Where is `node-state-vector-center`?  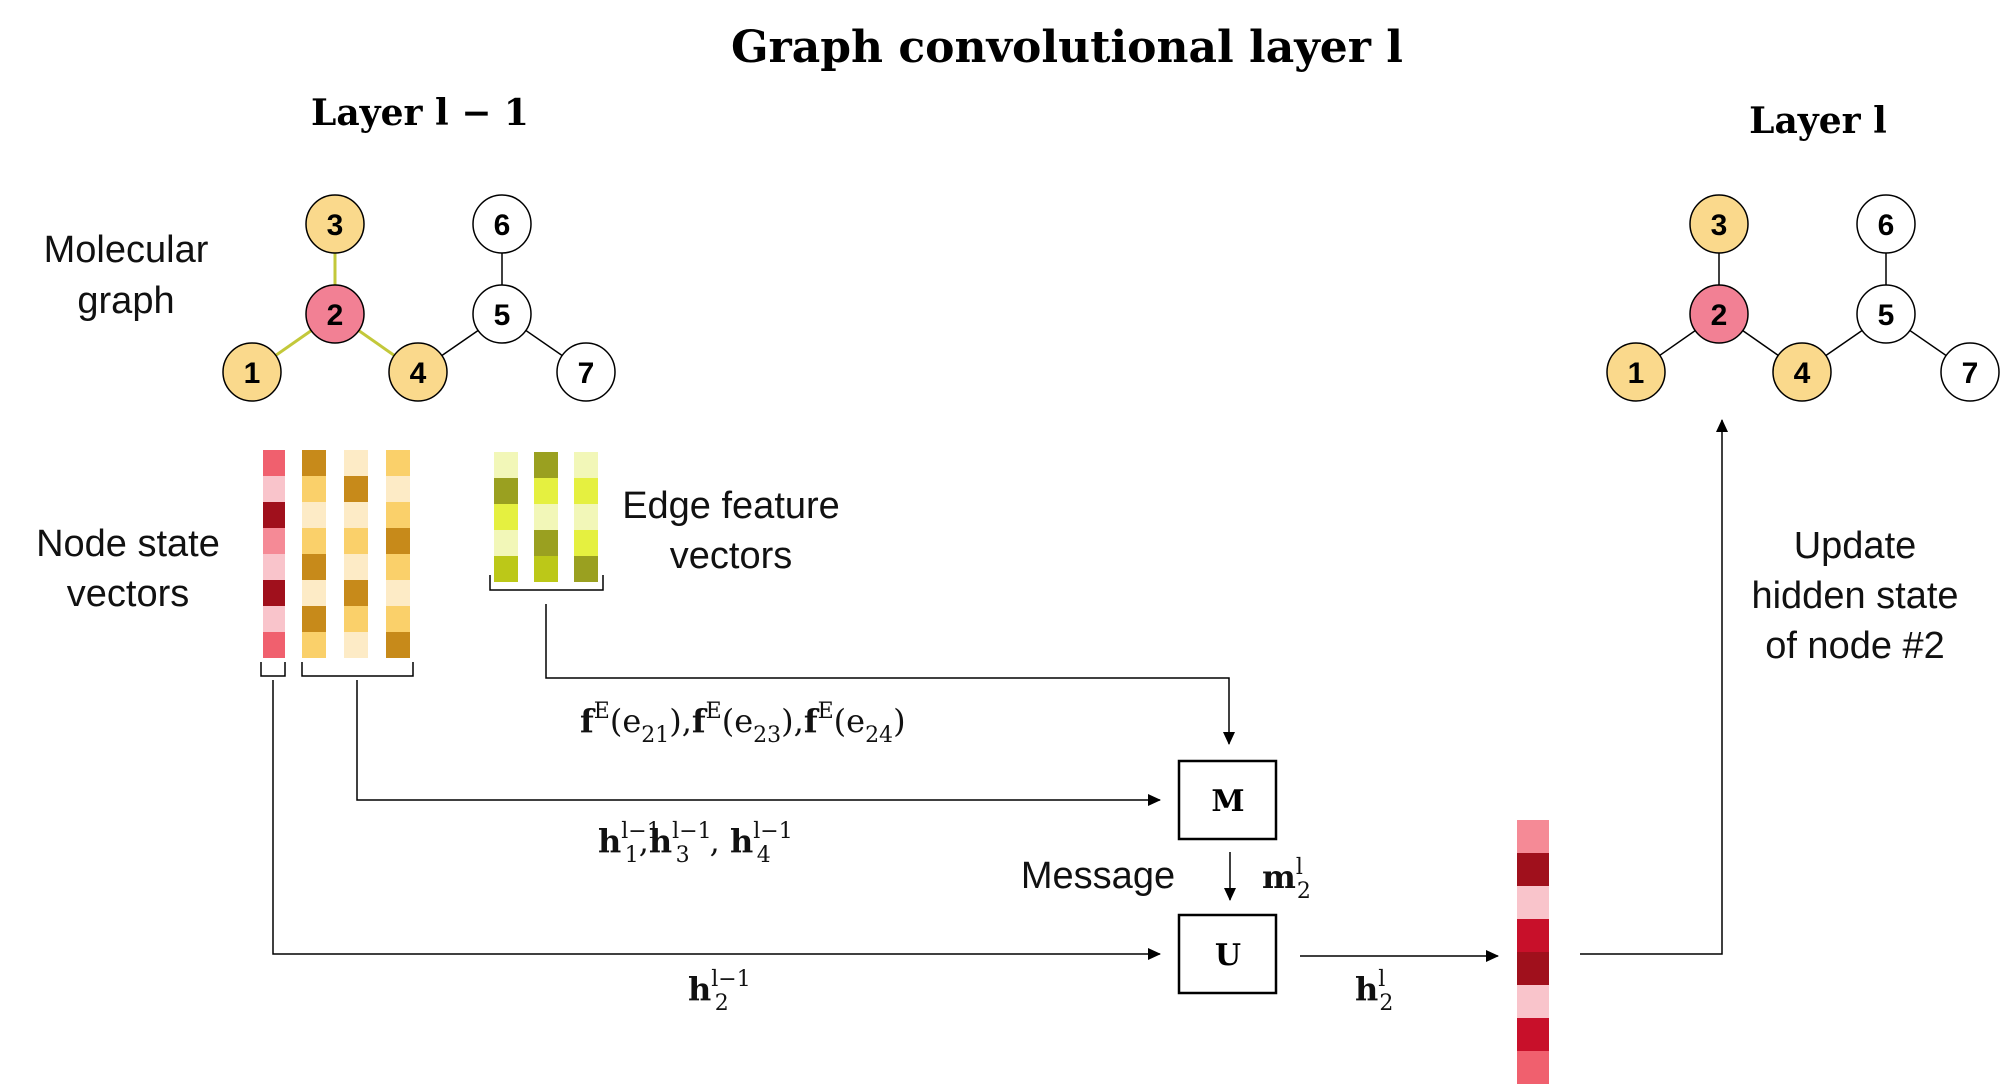
node-state-vector-center is located at coordinates (274, 554).